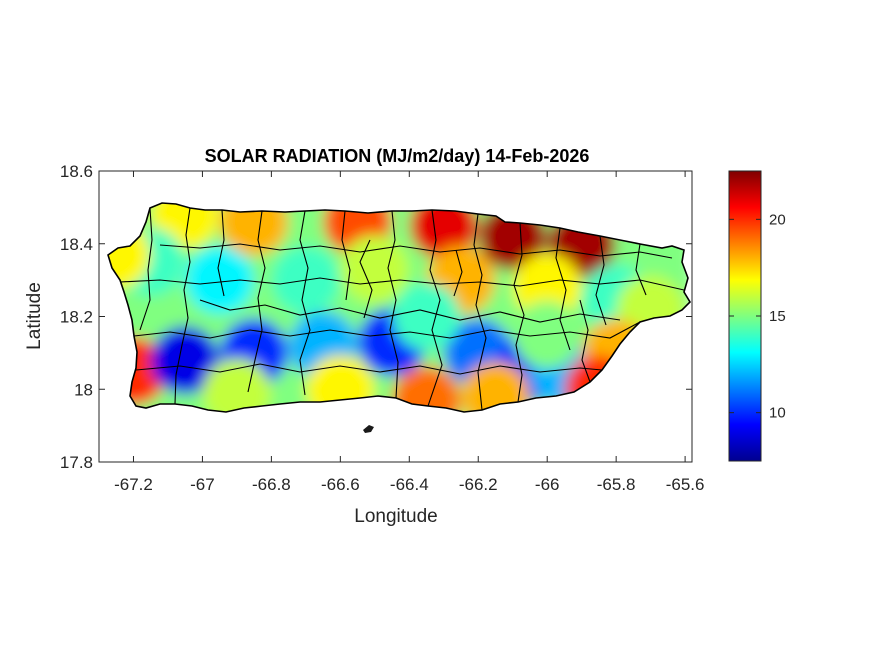 This screenshot has width=875, height=656. What do you see at coordinates (76, 244) in the screenshot?
I see `y-tick-label: 18.4` at bounding box center [76, 244].